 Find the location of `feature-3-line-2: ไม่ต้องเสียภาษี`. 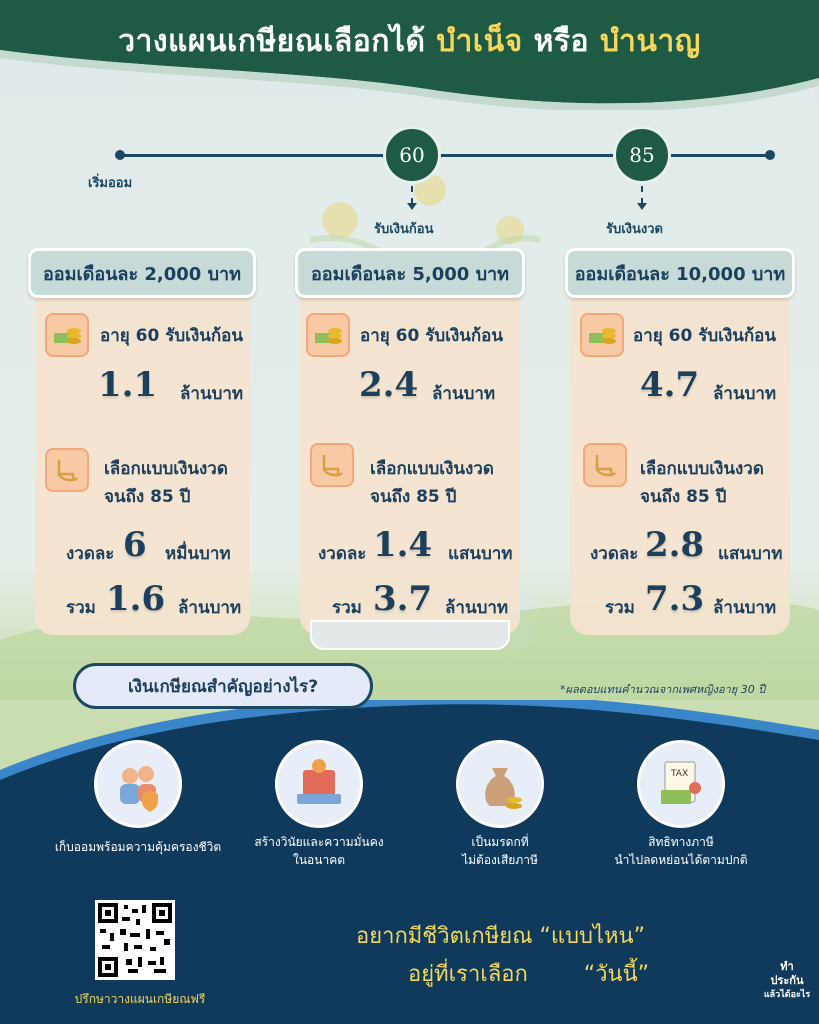

feature-3-line-2: ไม่ต้องเสียภาษี is located at coordinates (500, 860).